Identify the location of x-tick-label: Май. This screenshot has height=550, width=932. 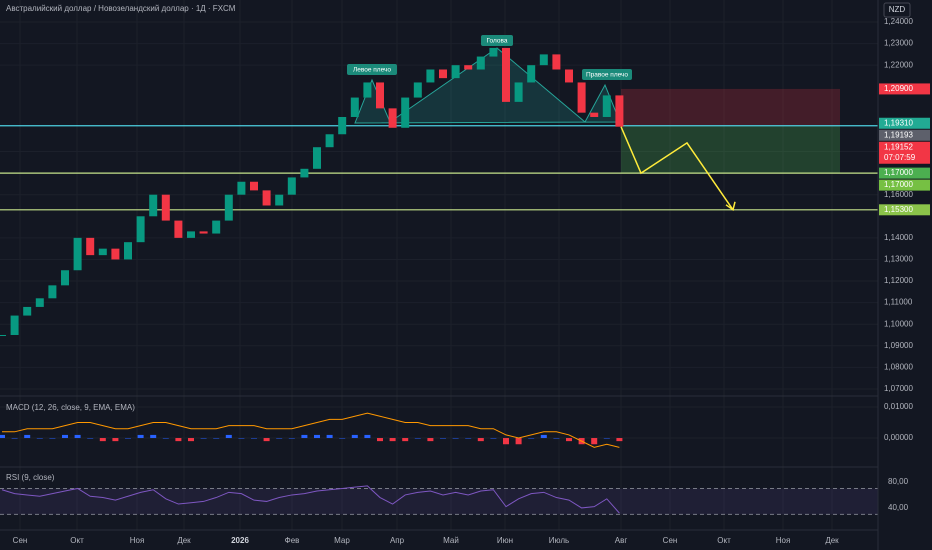
(451, 540).